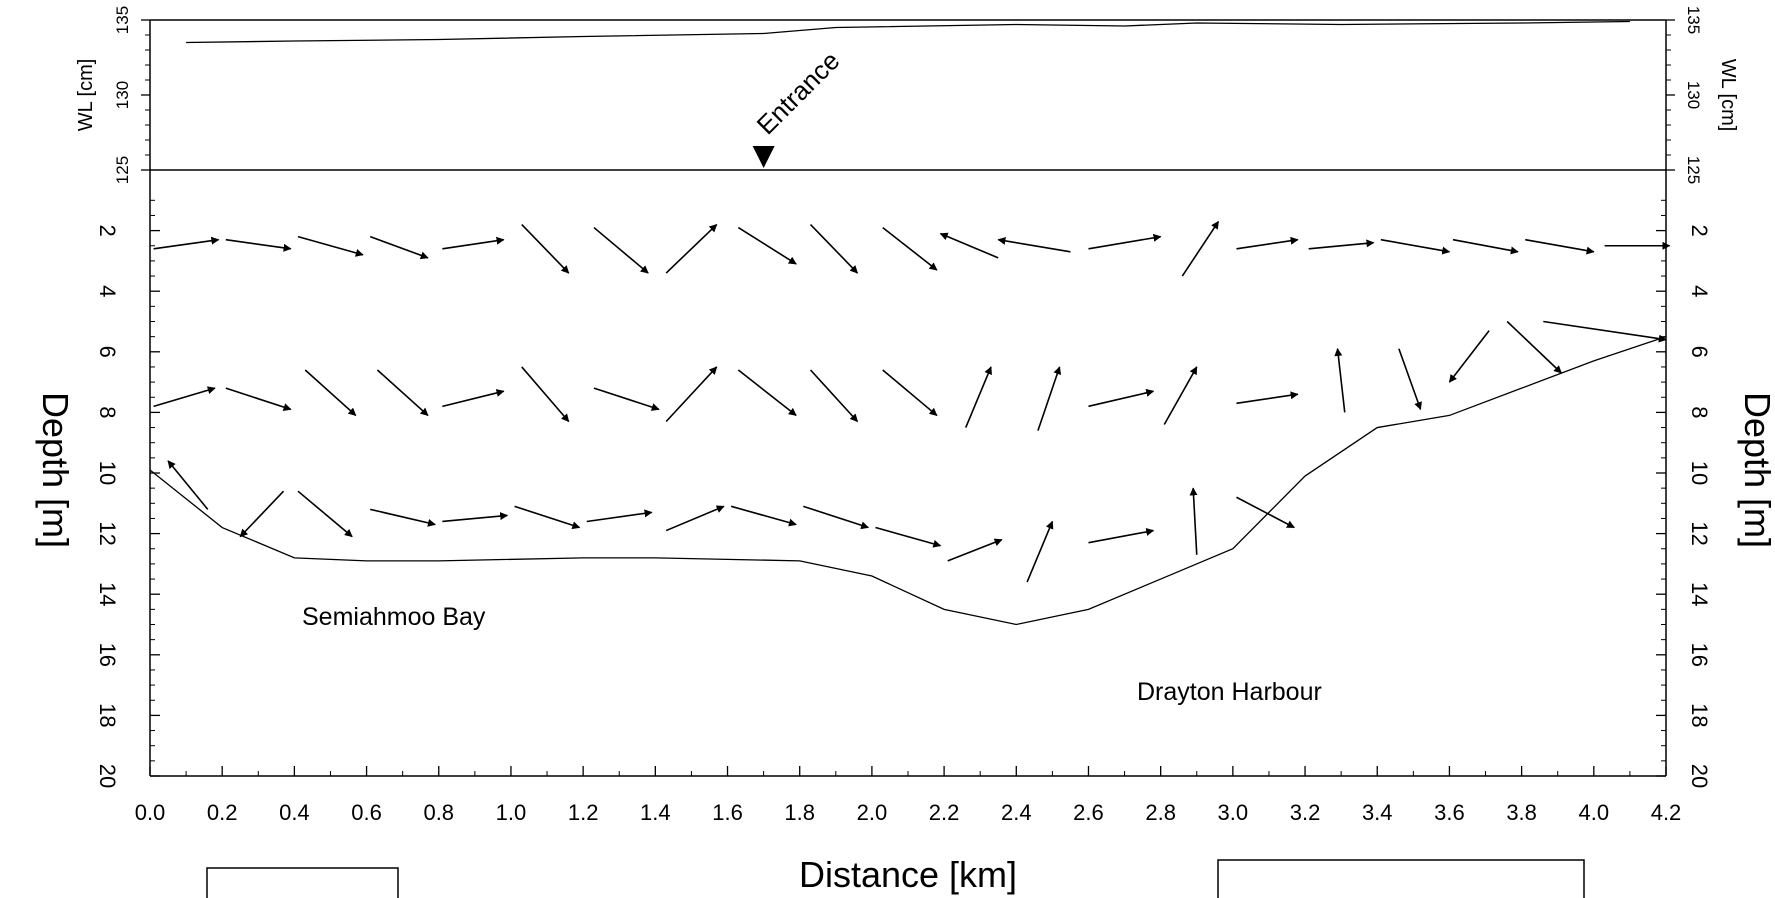 This screenshot has height=898, width=1775. I want to click on x-tick-label: 0.8, so click(438, 812).